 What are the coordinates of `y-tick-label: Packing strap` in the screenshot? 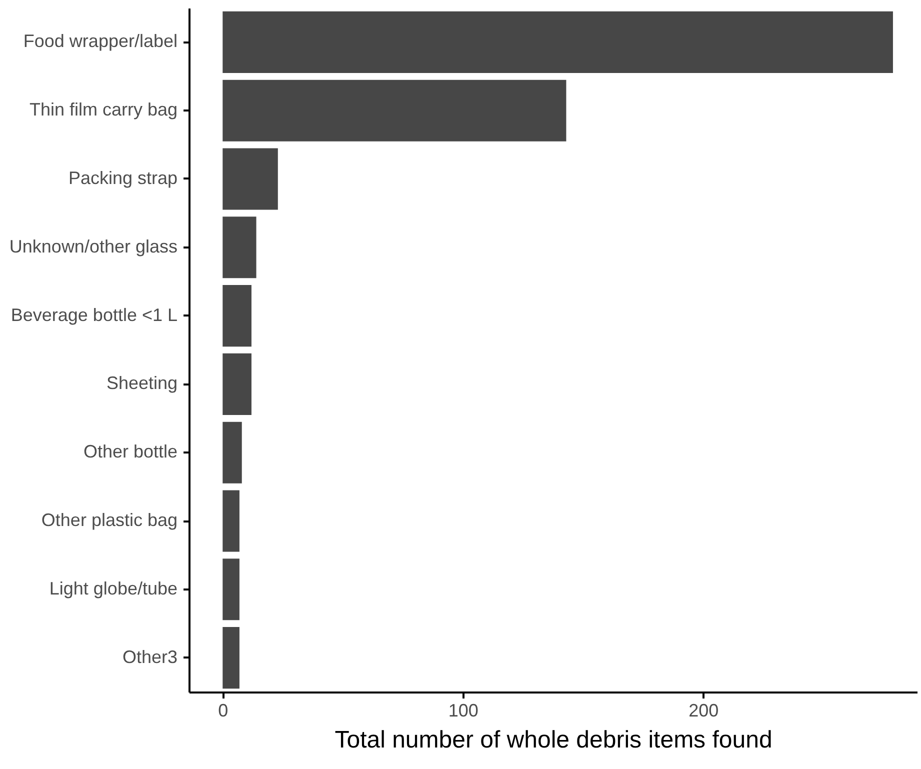 It's located at (123, 178).